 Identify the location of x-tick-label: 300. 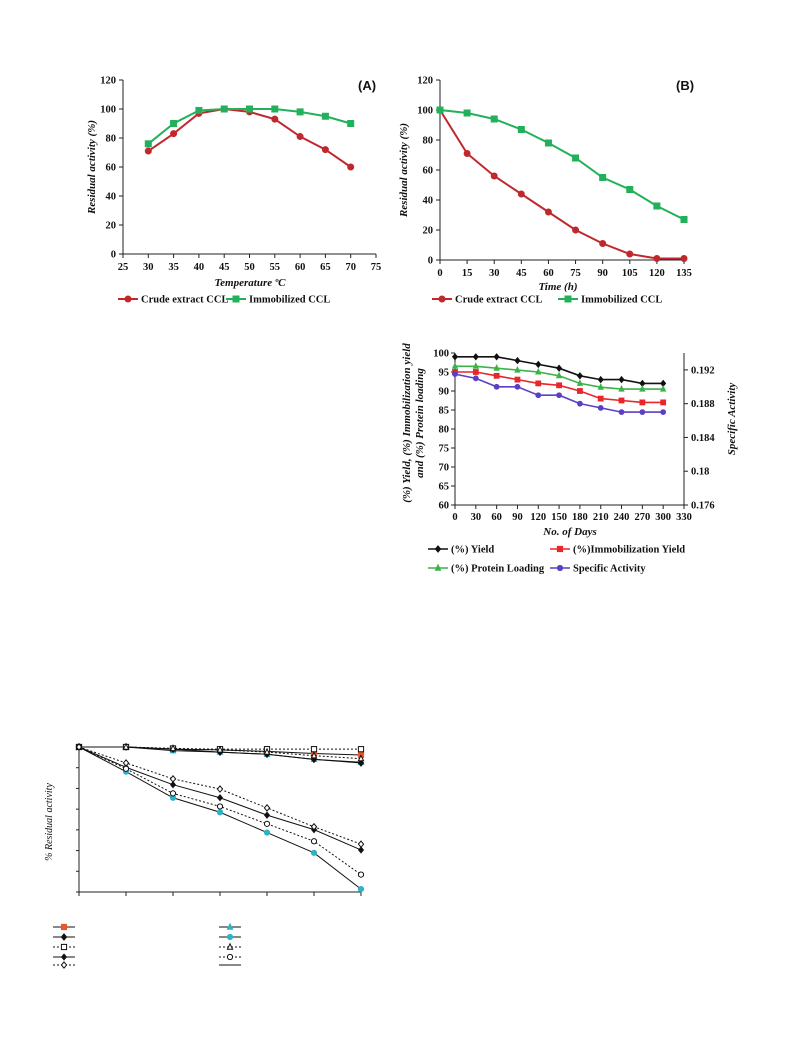
(663, 517).